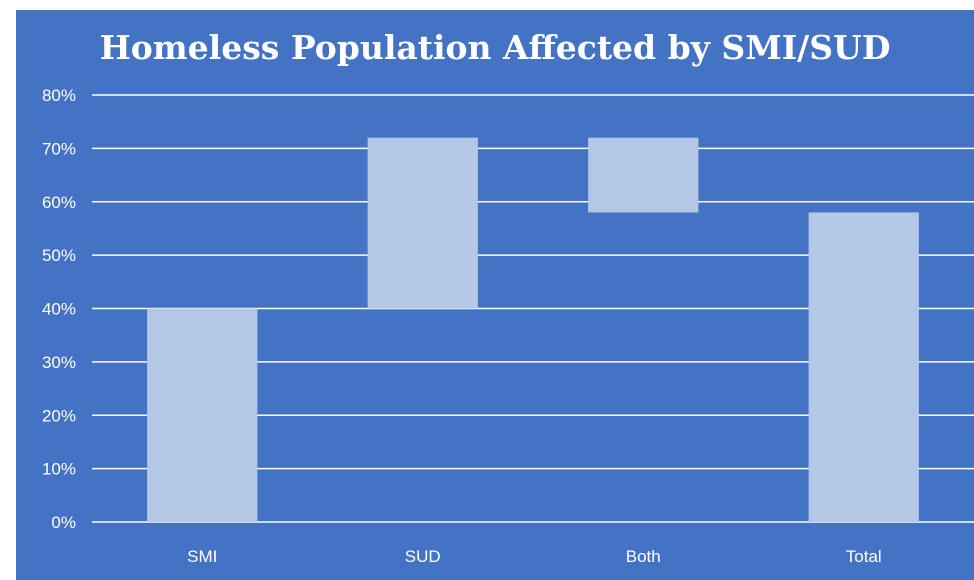 The height and width of the screenshot is (580, 974). Describe the element at coordinates (534, 556) in the screenshot. I see `x-axis-ticks: SMI SUD Both Total` at that location.